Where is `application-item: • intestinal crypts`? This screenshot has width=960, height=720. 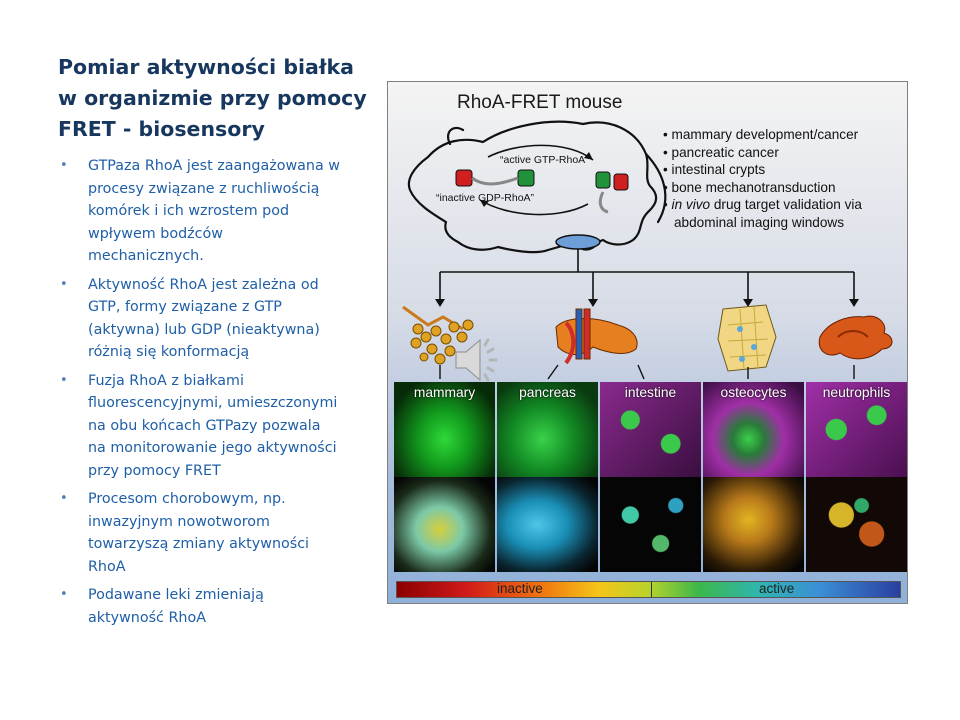 application-item: • intestinal crypts is located at coordinates (714, 170).